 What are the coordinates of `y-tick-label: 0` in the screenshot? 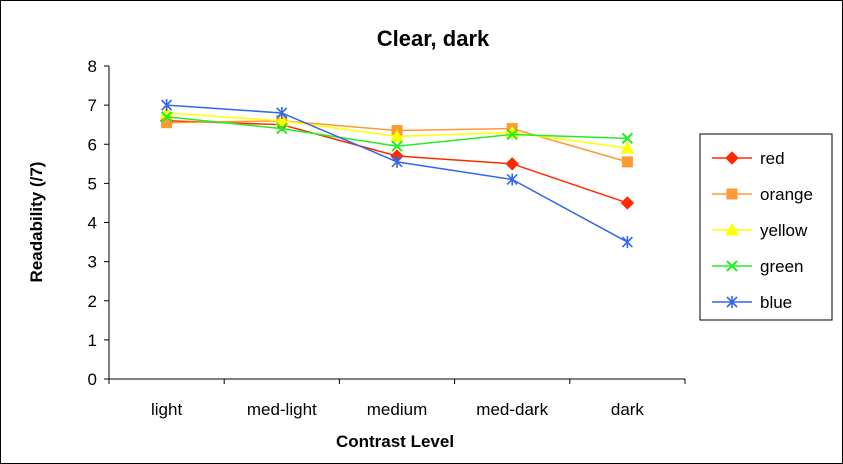 It's located at (92, 379).